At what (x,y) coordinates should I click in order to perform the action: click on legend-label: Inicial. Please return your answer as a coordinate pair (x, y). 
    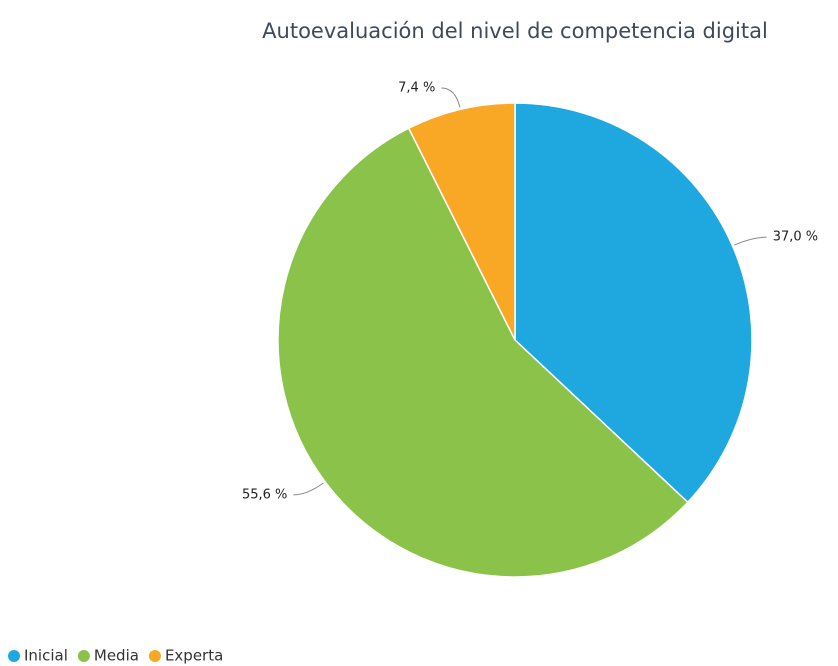
    Looking at the image, I should click on (46, 656).